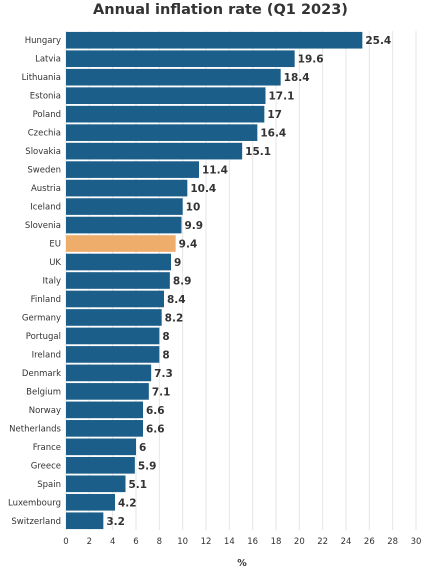 The width and height of the screenshot is (441, 571). Describe the element at coordinates (180, 59) in the screenshot. I see `bar-latvia` at that location.